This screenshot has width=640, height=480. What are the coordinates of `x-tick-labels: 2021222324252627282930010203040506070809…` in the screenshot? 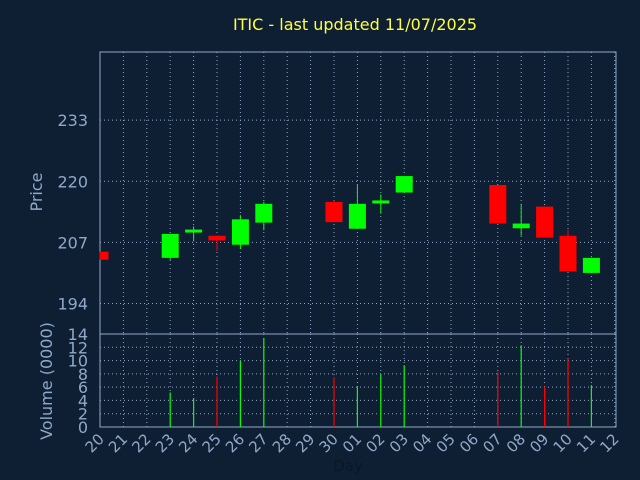 It's located at (352, 443).